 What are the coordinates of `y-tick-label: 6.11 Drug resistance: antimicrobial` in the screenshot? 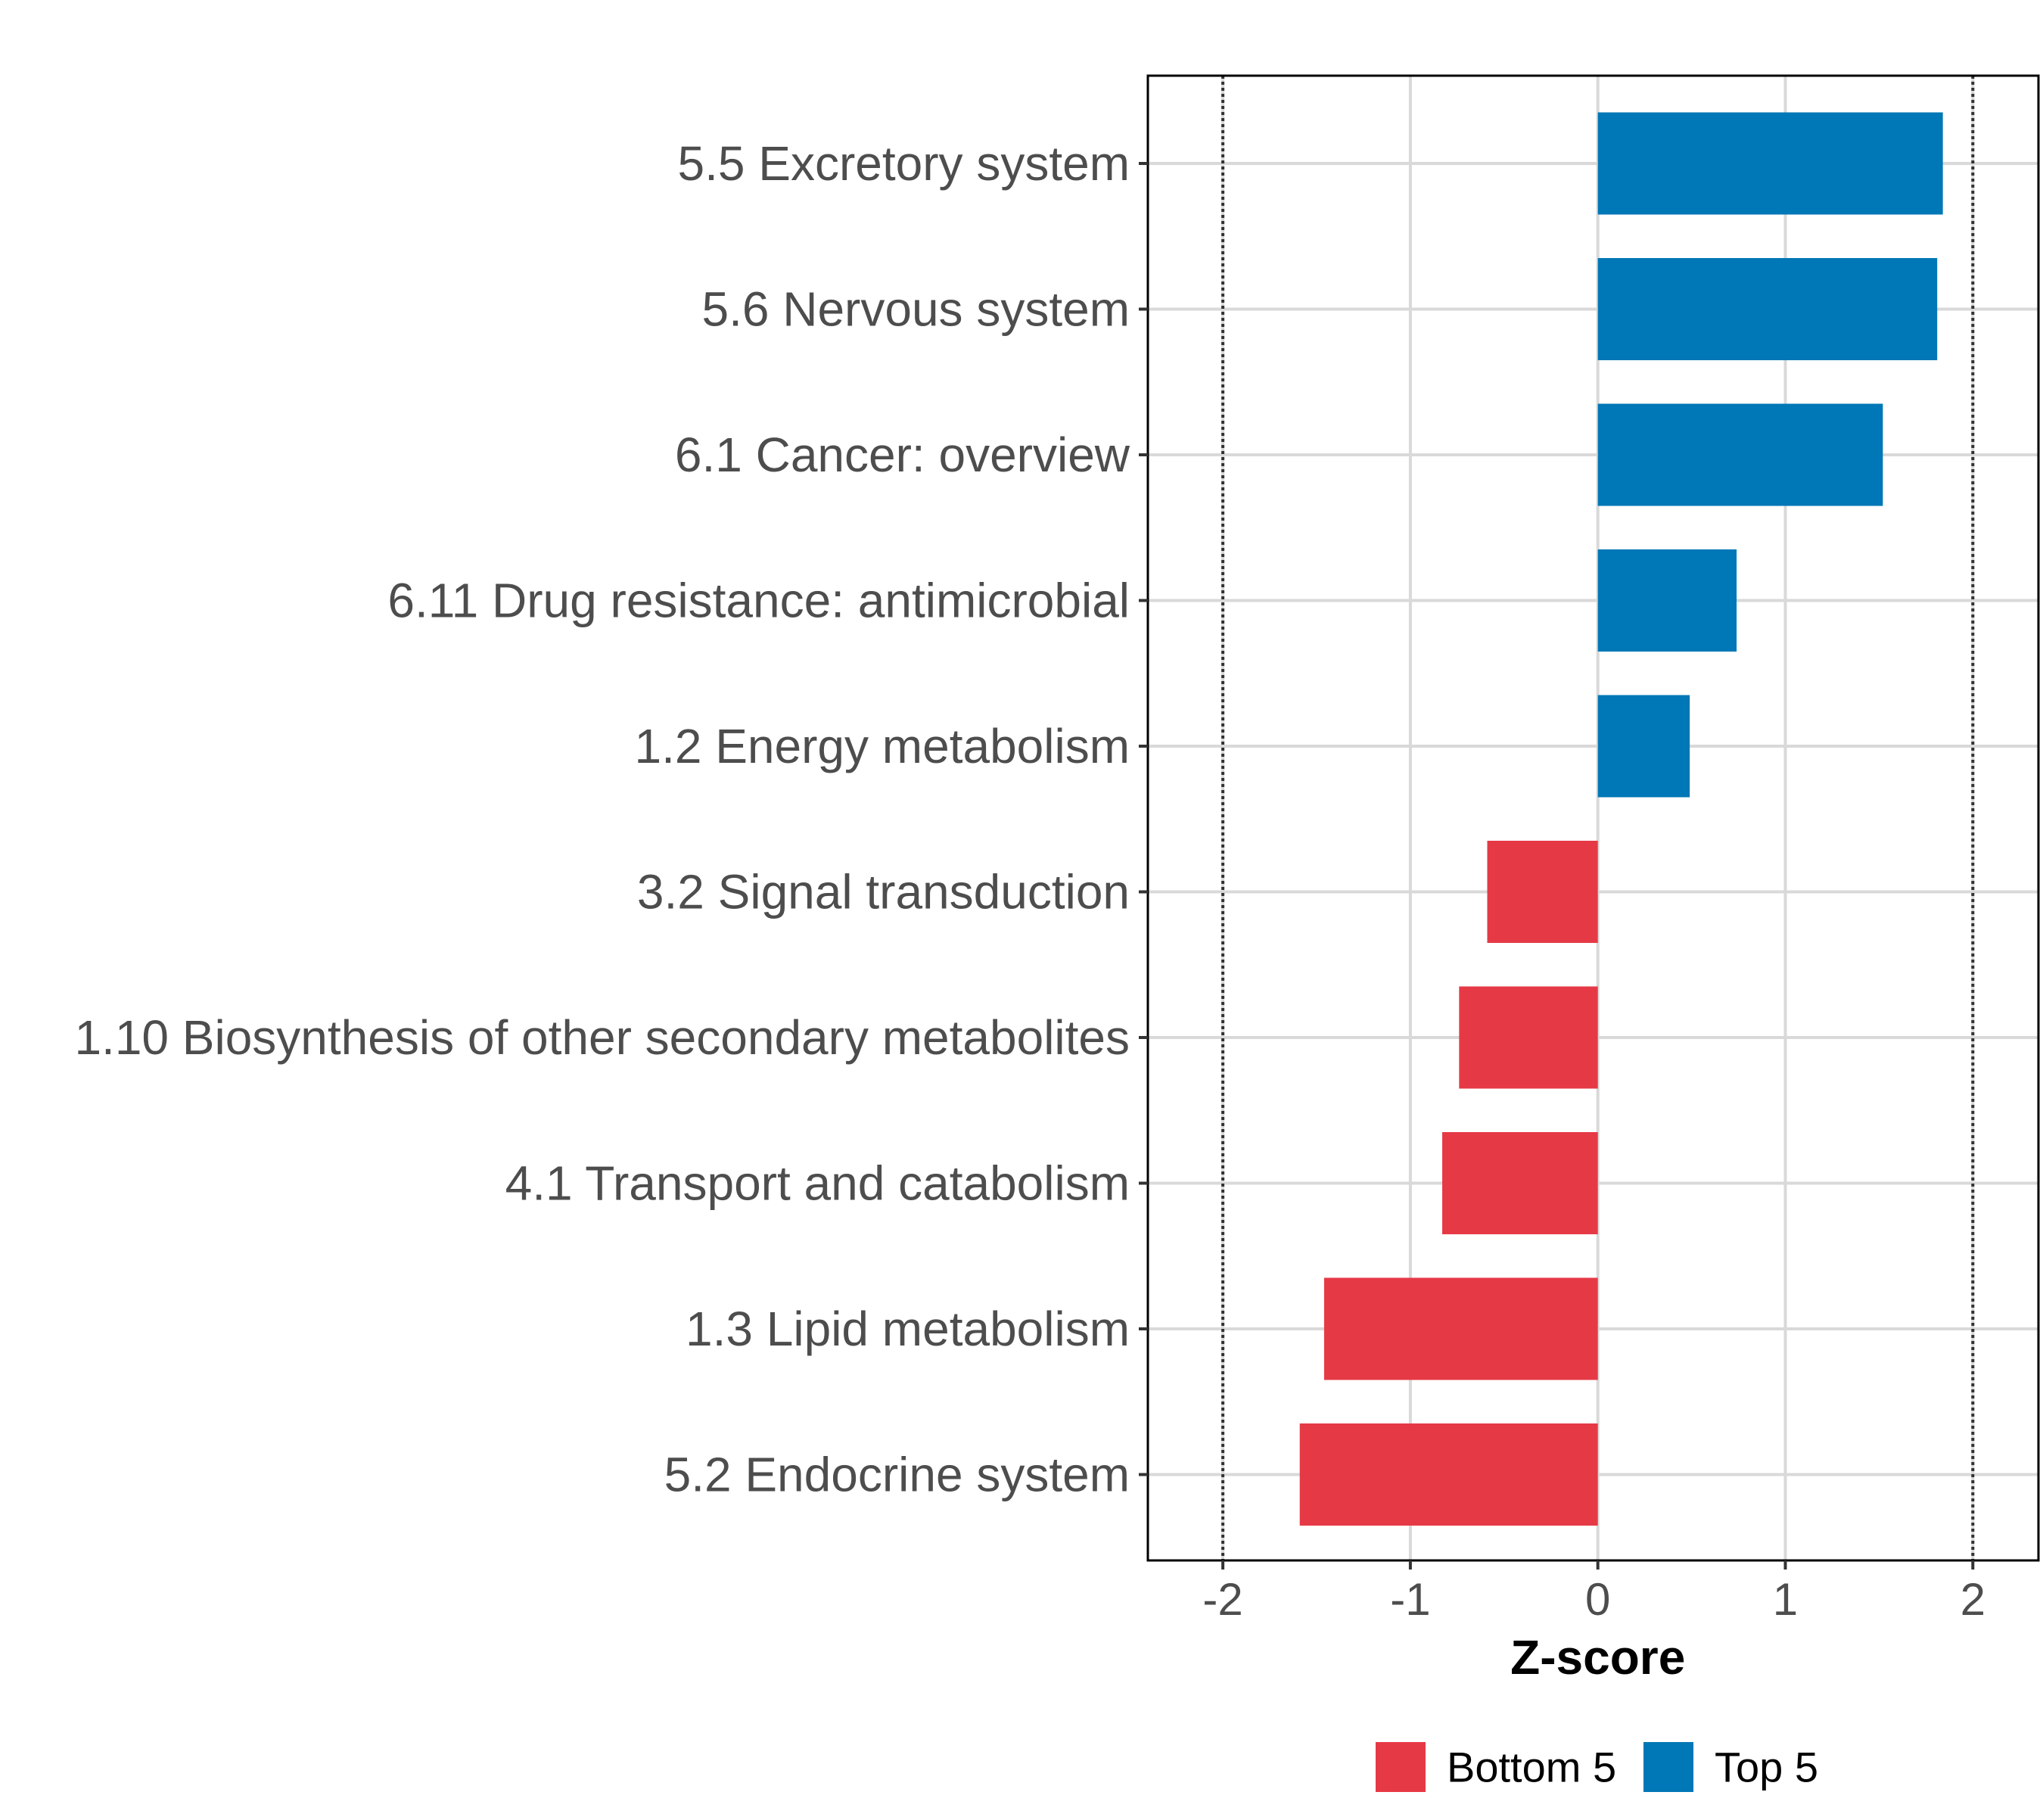 It's located at (759, 601).